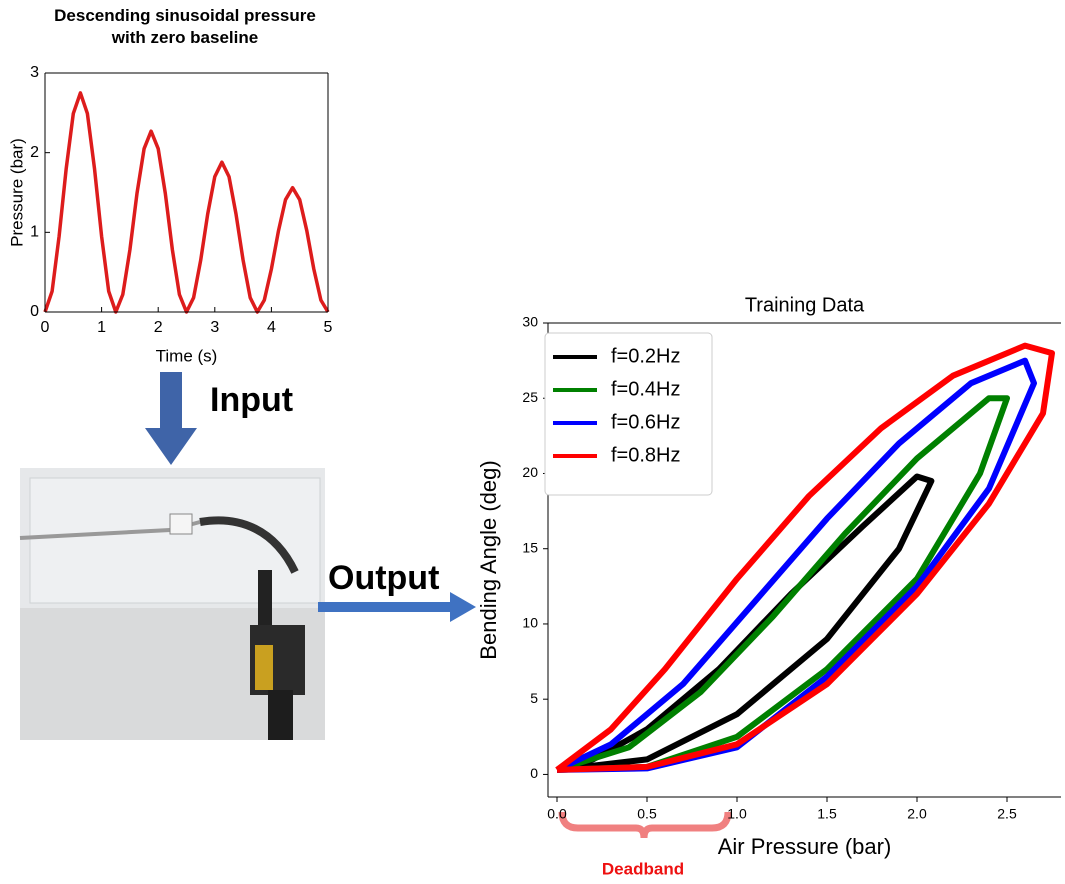 The image size is (1065, 884). What do you see at coordinates (557, 814) in the screenshot?
I see `x-tick-label: 0.0` at bounding box center [557, 814].